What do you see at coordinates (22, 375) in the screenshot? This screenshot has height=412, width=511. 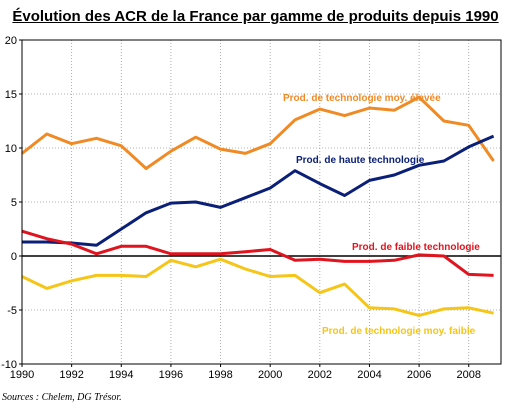 I see `x-tick-label: 1990` at bounding box center [22, 375].